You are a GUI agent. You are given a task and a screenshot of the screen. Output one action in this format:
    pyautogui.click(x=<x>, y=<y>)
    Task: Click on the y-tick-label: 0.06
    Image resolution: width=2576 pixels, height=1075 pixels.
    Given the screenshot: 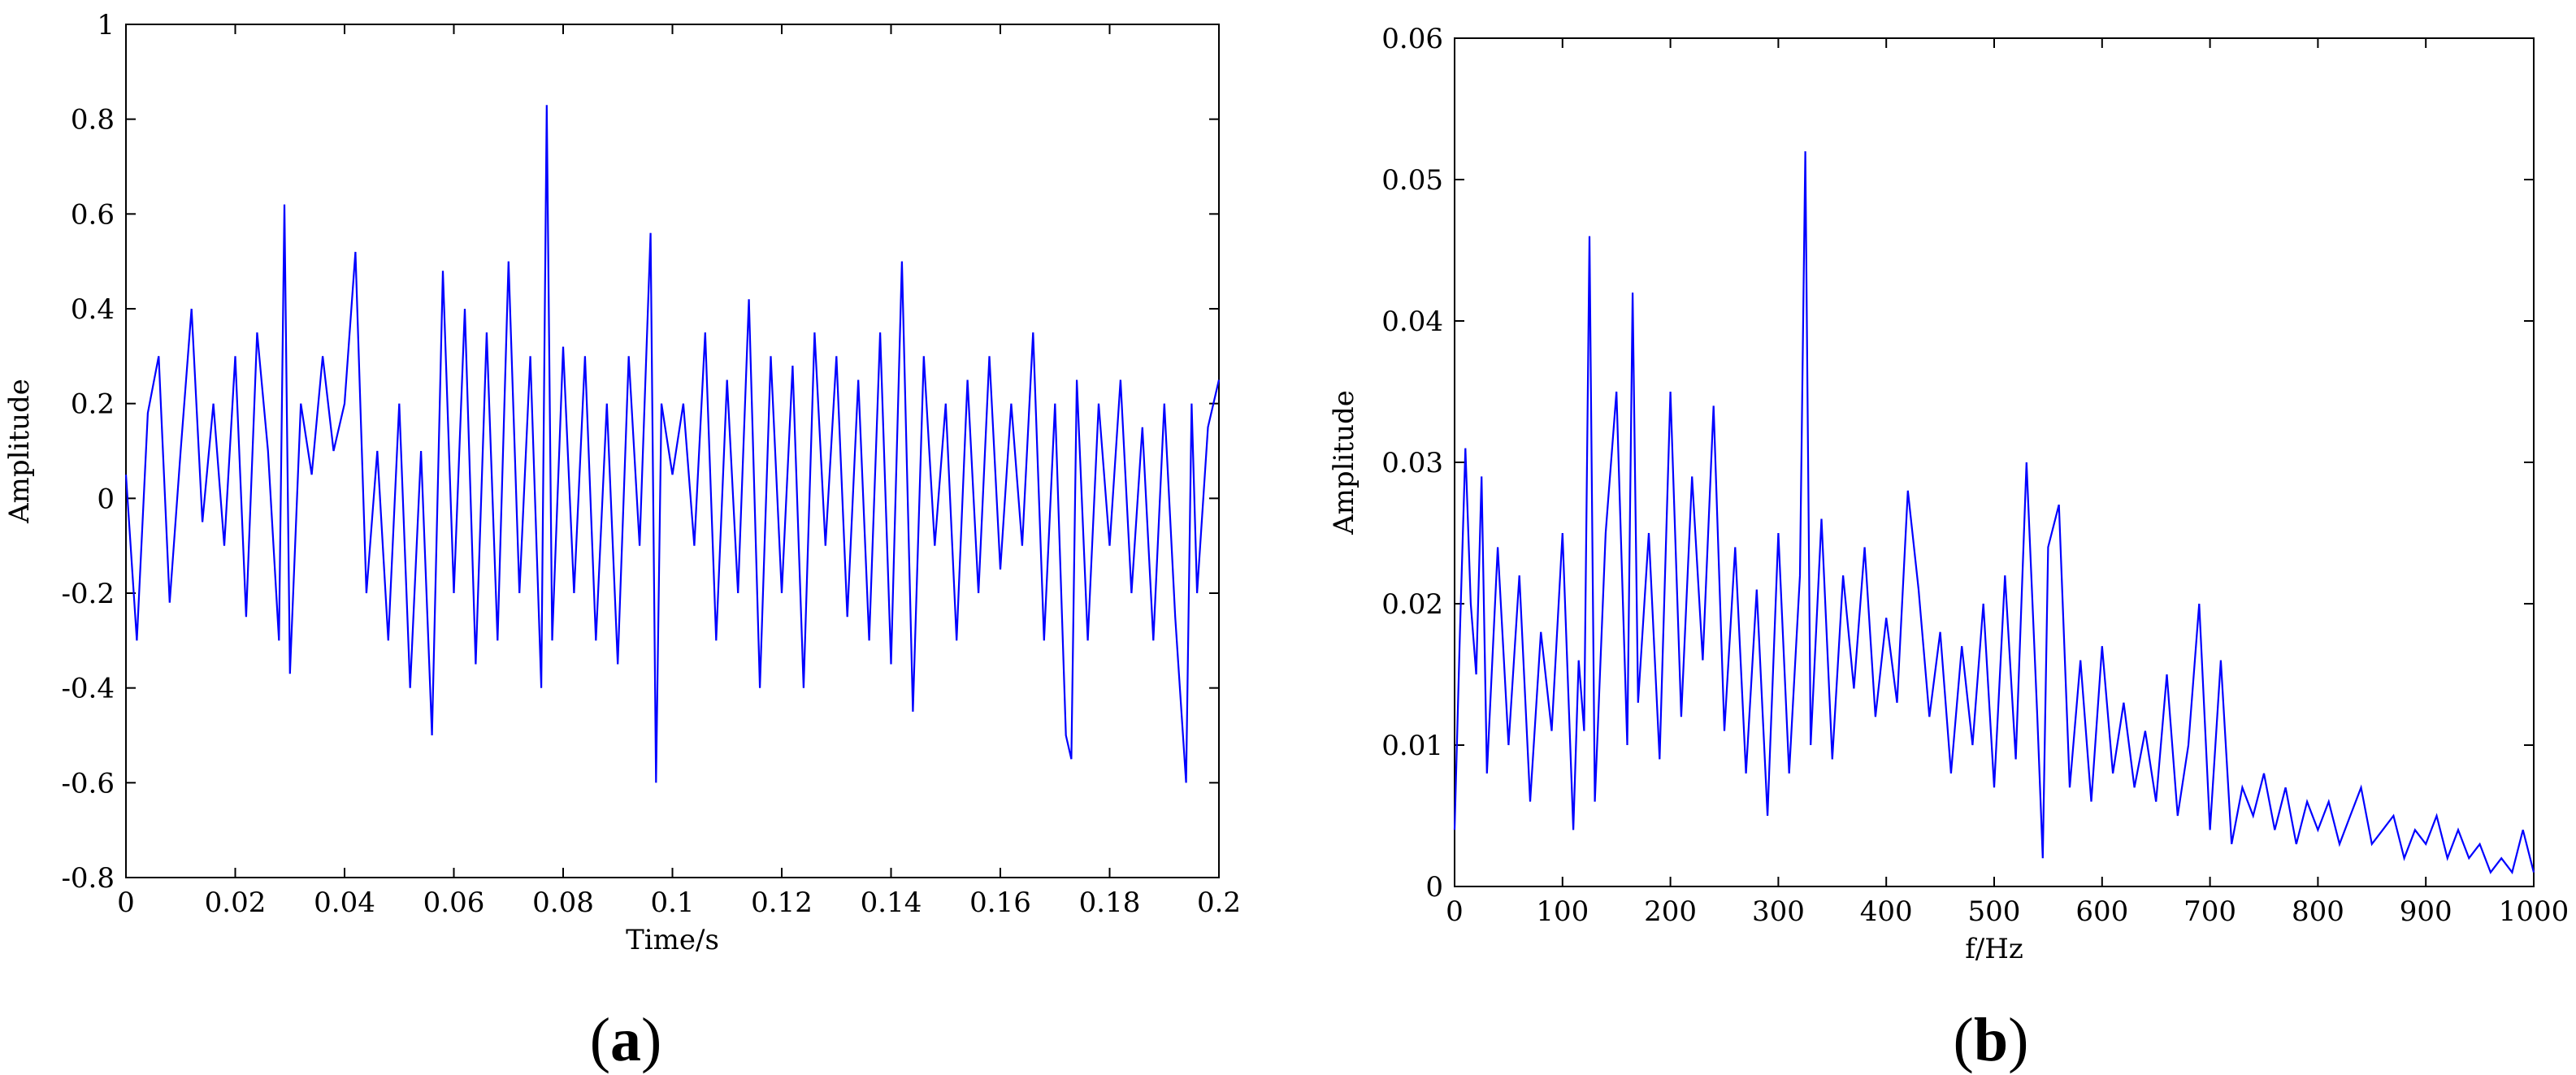 What is the action you would take?
    pyautogui.click(x=1412, y=39)
    